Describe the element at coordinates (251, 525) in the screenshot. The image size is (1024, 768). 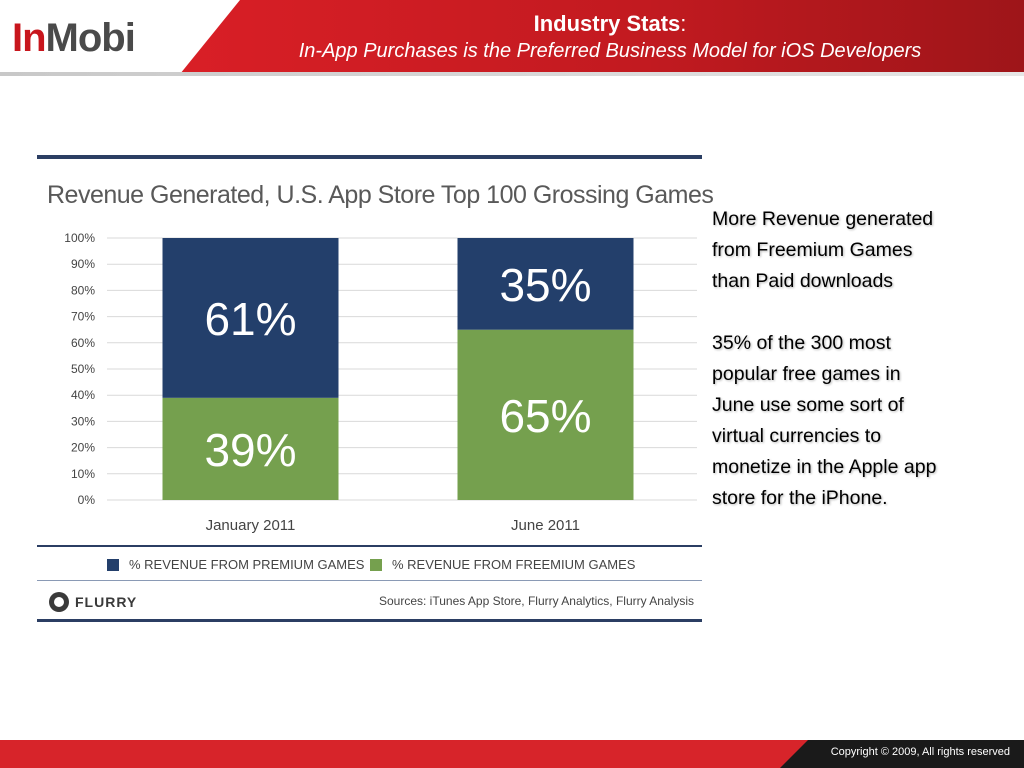
I see `x-tick-label: January 2011` at that location.